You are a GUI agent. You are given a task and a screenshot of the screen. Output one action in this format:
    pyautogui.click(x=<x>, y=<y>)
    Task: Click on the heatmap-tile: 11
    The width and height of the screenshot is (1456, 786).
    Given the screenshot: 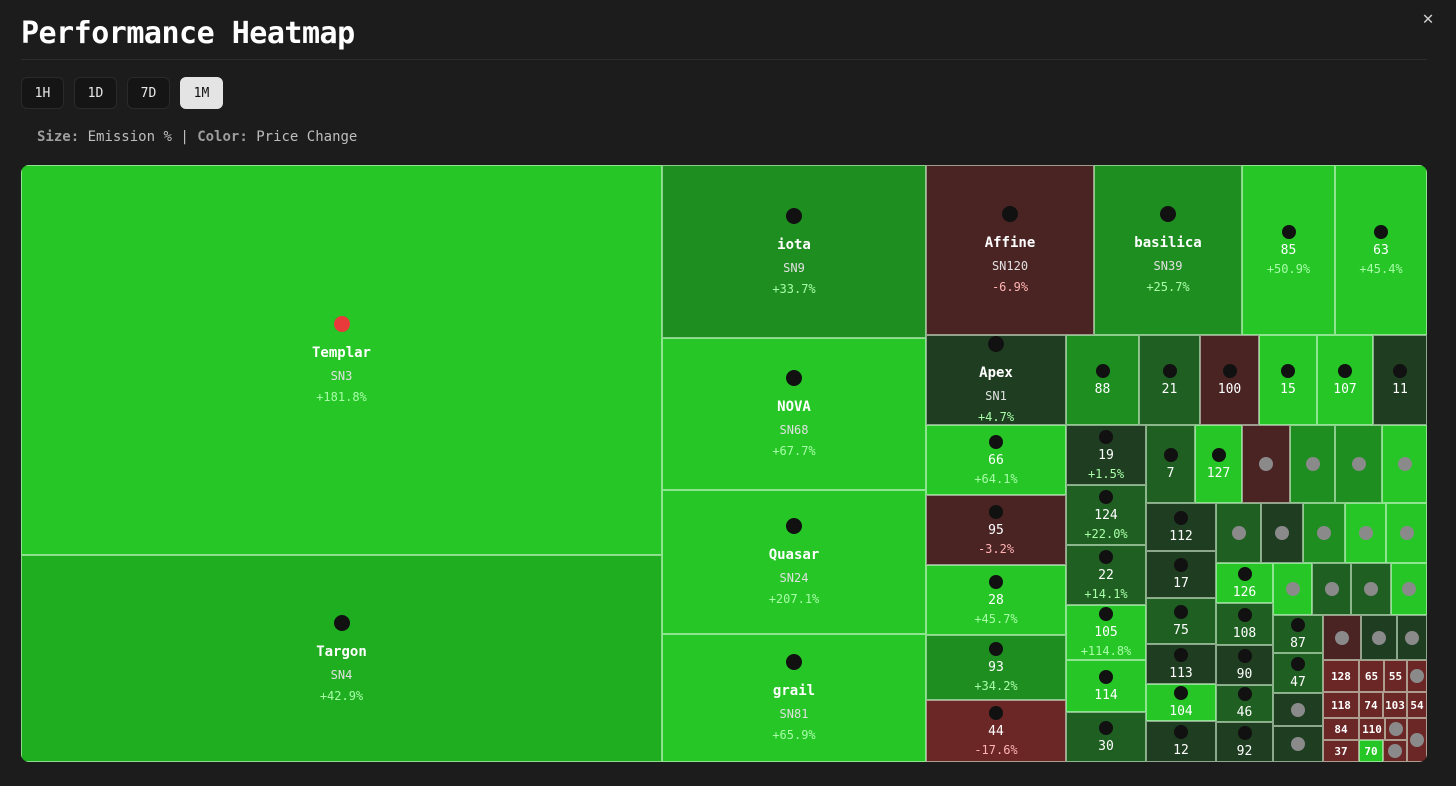 What is the action you would take?
    pyautogui.click(x=1400, y=380)
    